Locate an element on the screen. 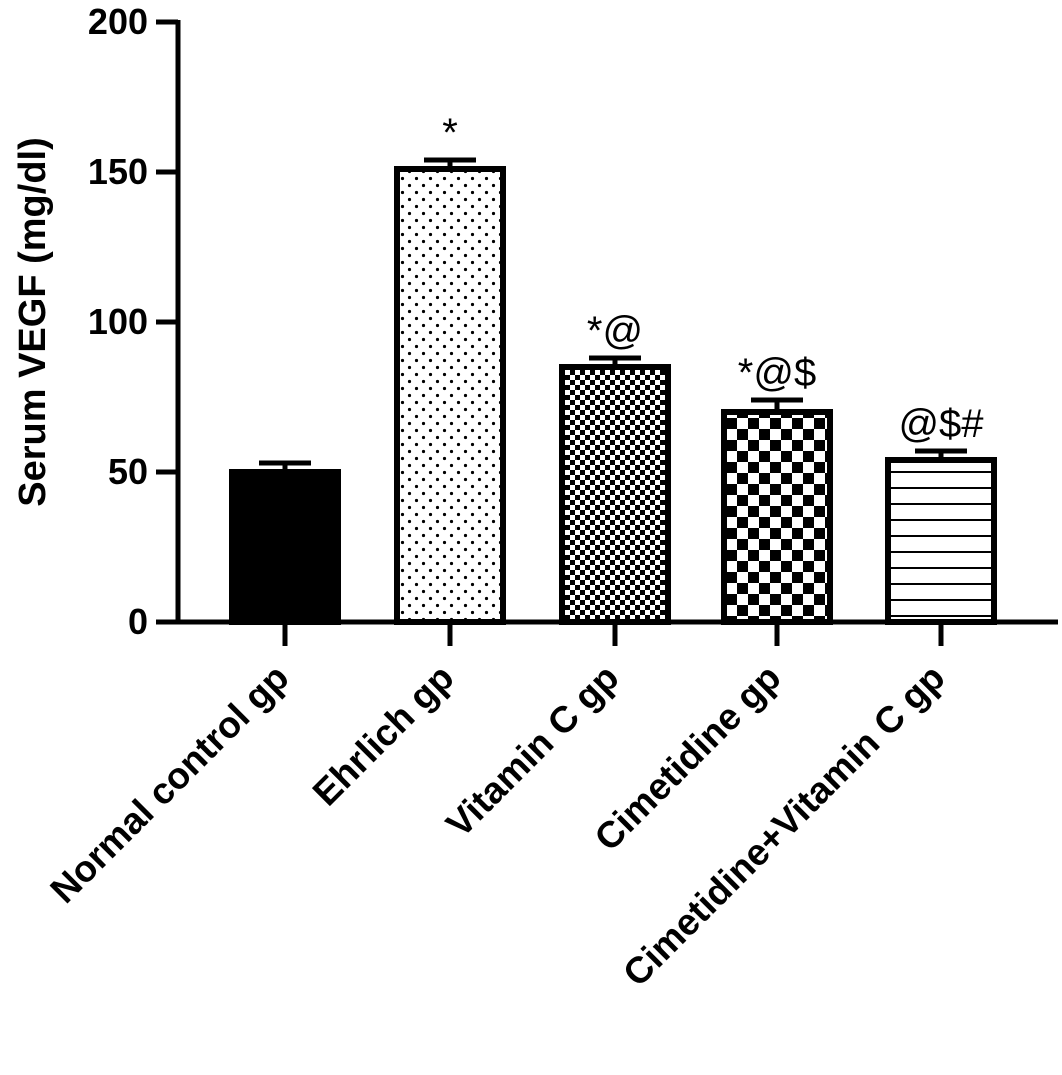 The height and width of the screenshot is (1075, 1062). y-axis-title: Serum VEGF (mg/dl) is located at coordinates (33, 321).